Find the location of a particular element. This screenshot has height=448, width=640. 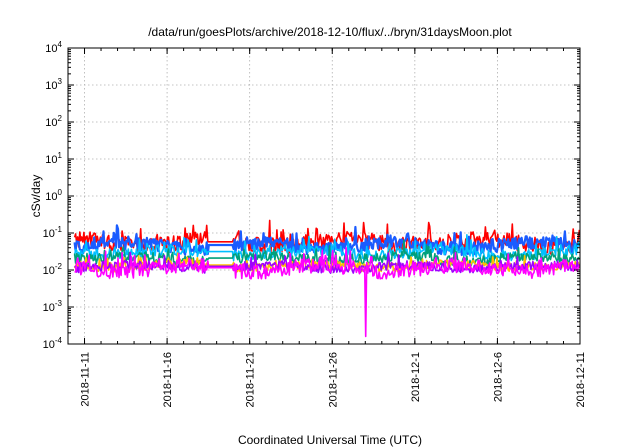

x-tick-label: 2018-11-11 is located at coordinates (86, 379).